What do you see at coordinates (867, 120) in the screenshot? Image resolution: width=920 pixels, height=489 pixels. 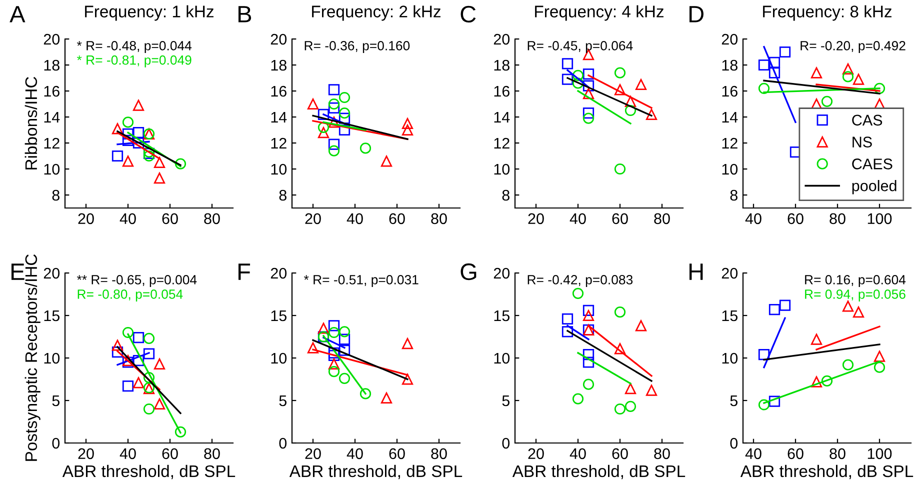 I see `legend-label: CAS` at bounding box center [867, 120].